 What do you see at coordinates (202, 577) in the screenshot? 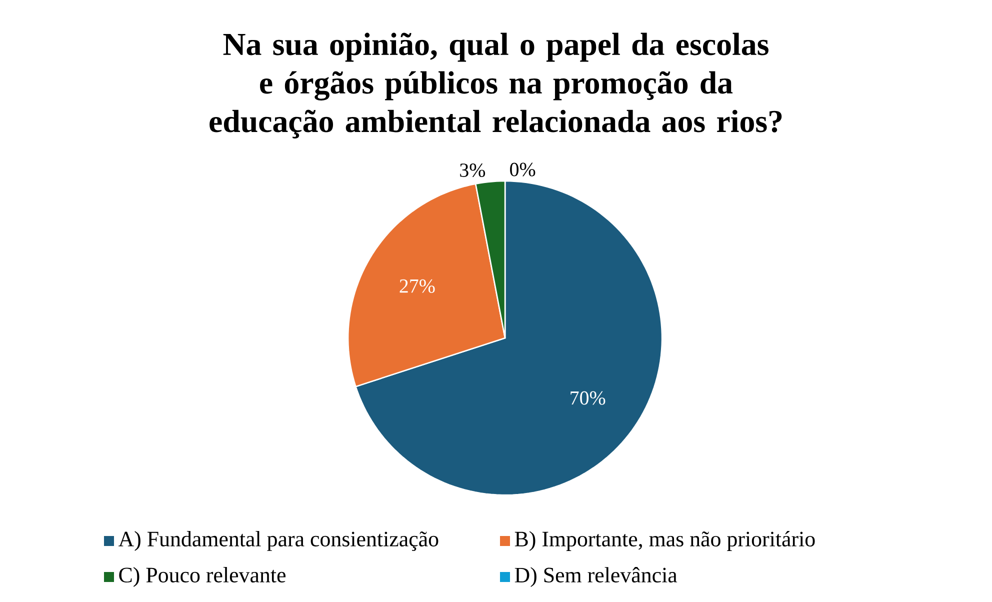
I see `legend-label: C) Pouco relevante` at bounding box center [202, 577].